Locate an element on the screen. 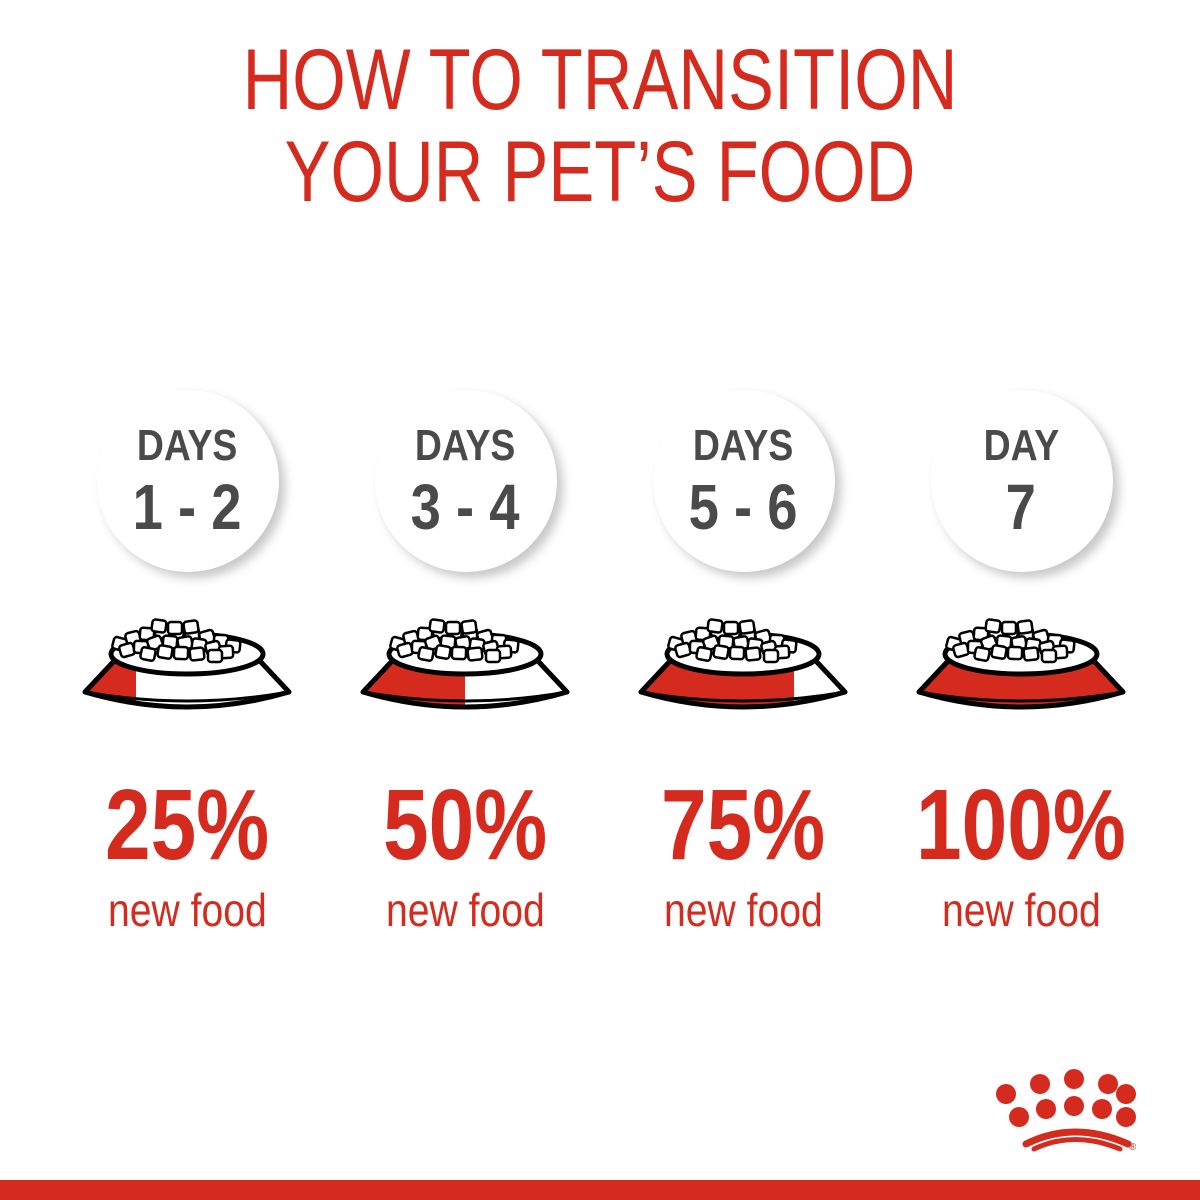 The width and height of the screenshot is (1200, 1200). percent-value: 75% is located at coordinates (743, 825).